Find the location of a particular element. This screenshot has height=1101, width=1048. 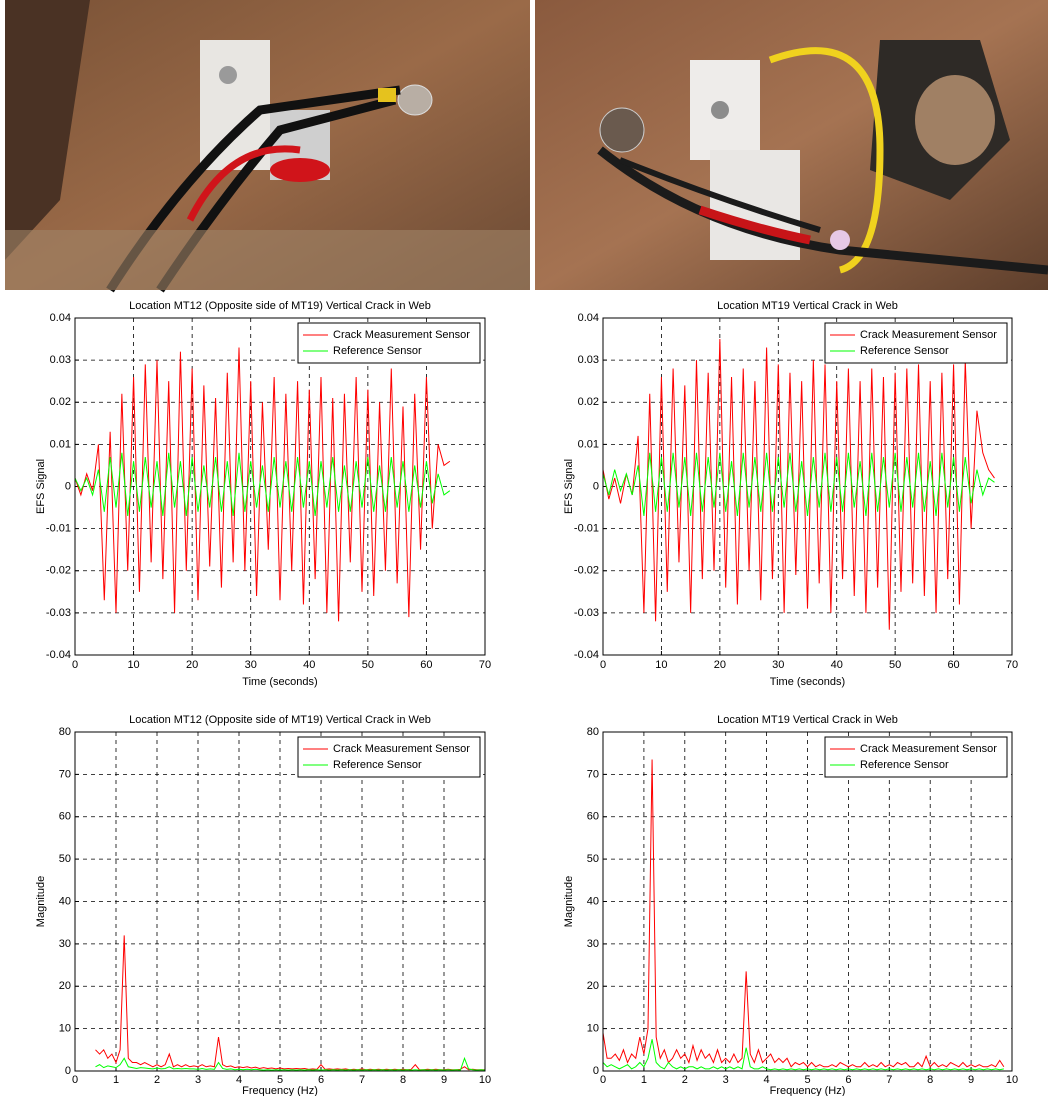

photo-right is located at coordinates (791, 145).